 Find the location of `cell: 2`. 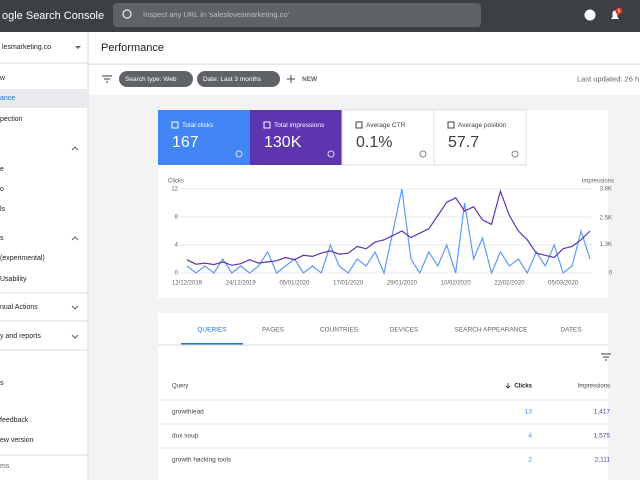

cell: 2 is located at coordinates (530, 460).